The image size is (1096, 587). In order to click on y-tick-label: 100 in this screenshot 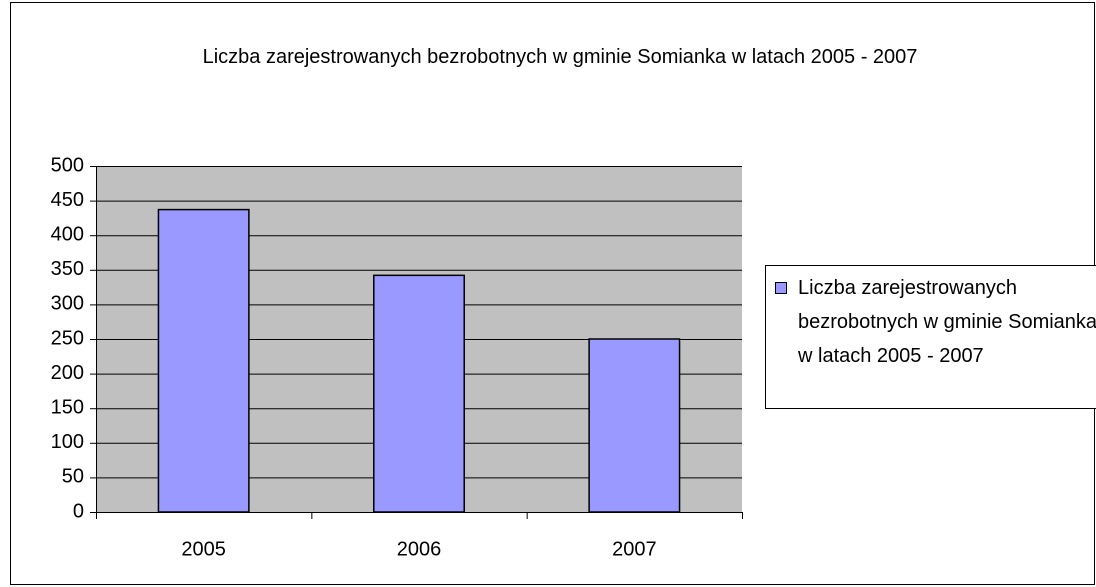, I will do `click(67, 442)`.